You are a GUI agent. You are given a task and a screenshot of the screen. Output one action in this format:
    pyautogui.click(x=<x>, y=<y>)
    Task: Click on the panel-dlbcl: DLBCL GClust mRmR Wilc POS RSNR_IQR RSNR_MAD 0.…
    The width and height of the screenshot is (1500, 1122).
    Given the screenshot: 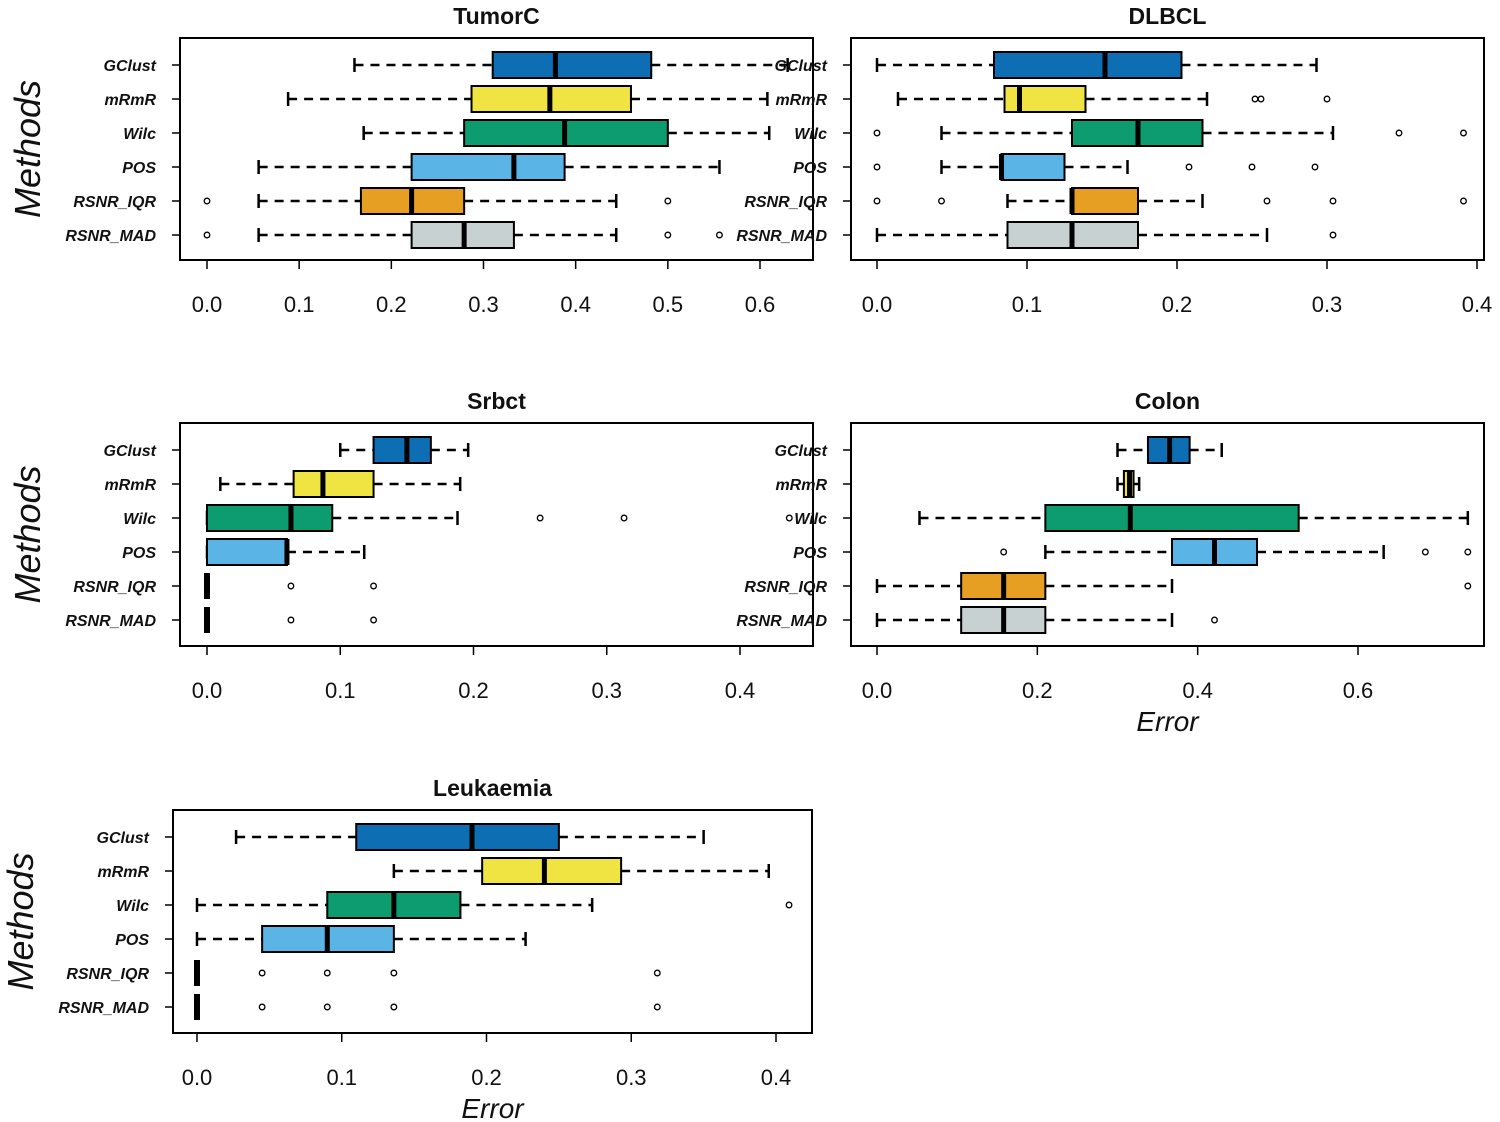 What is the action you would take?
    pyautogui.click(x=1114, y=160)
    